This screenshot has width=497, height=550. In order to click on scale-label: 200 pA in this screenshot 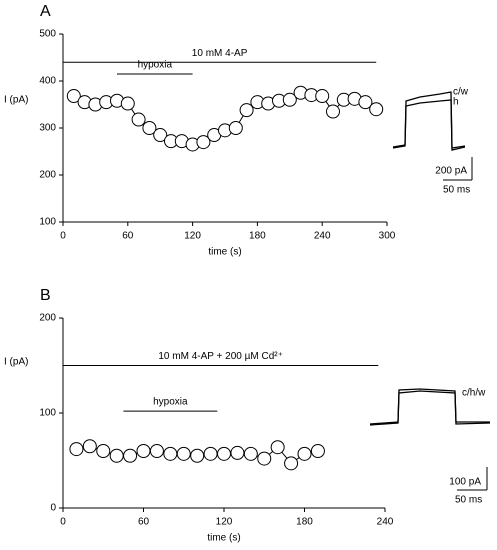, I will do `click(451, 171)`.